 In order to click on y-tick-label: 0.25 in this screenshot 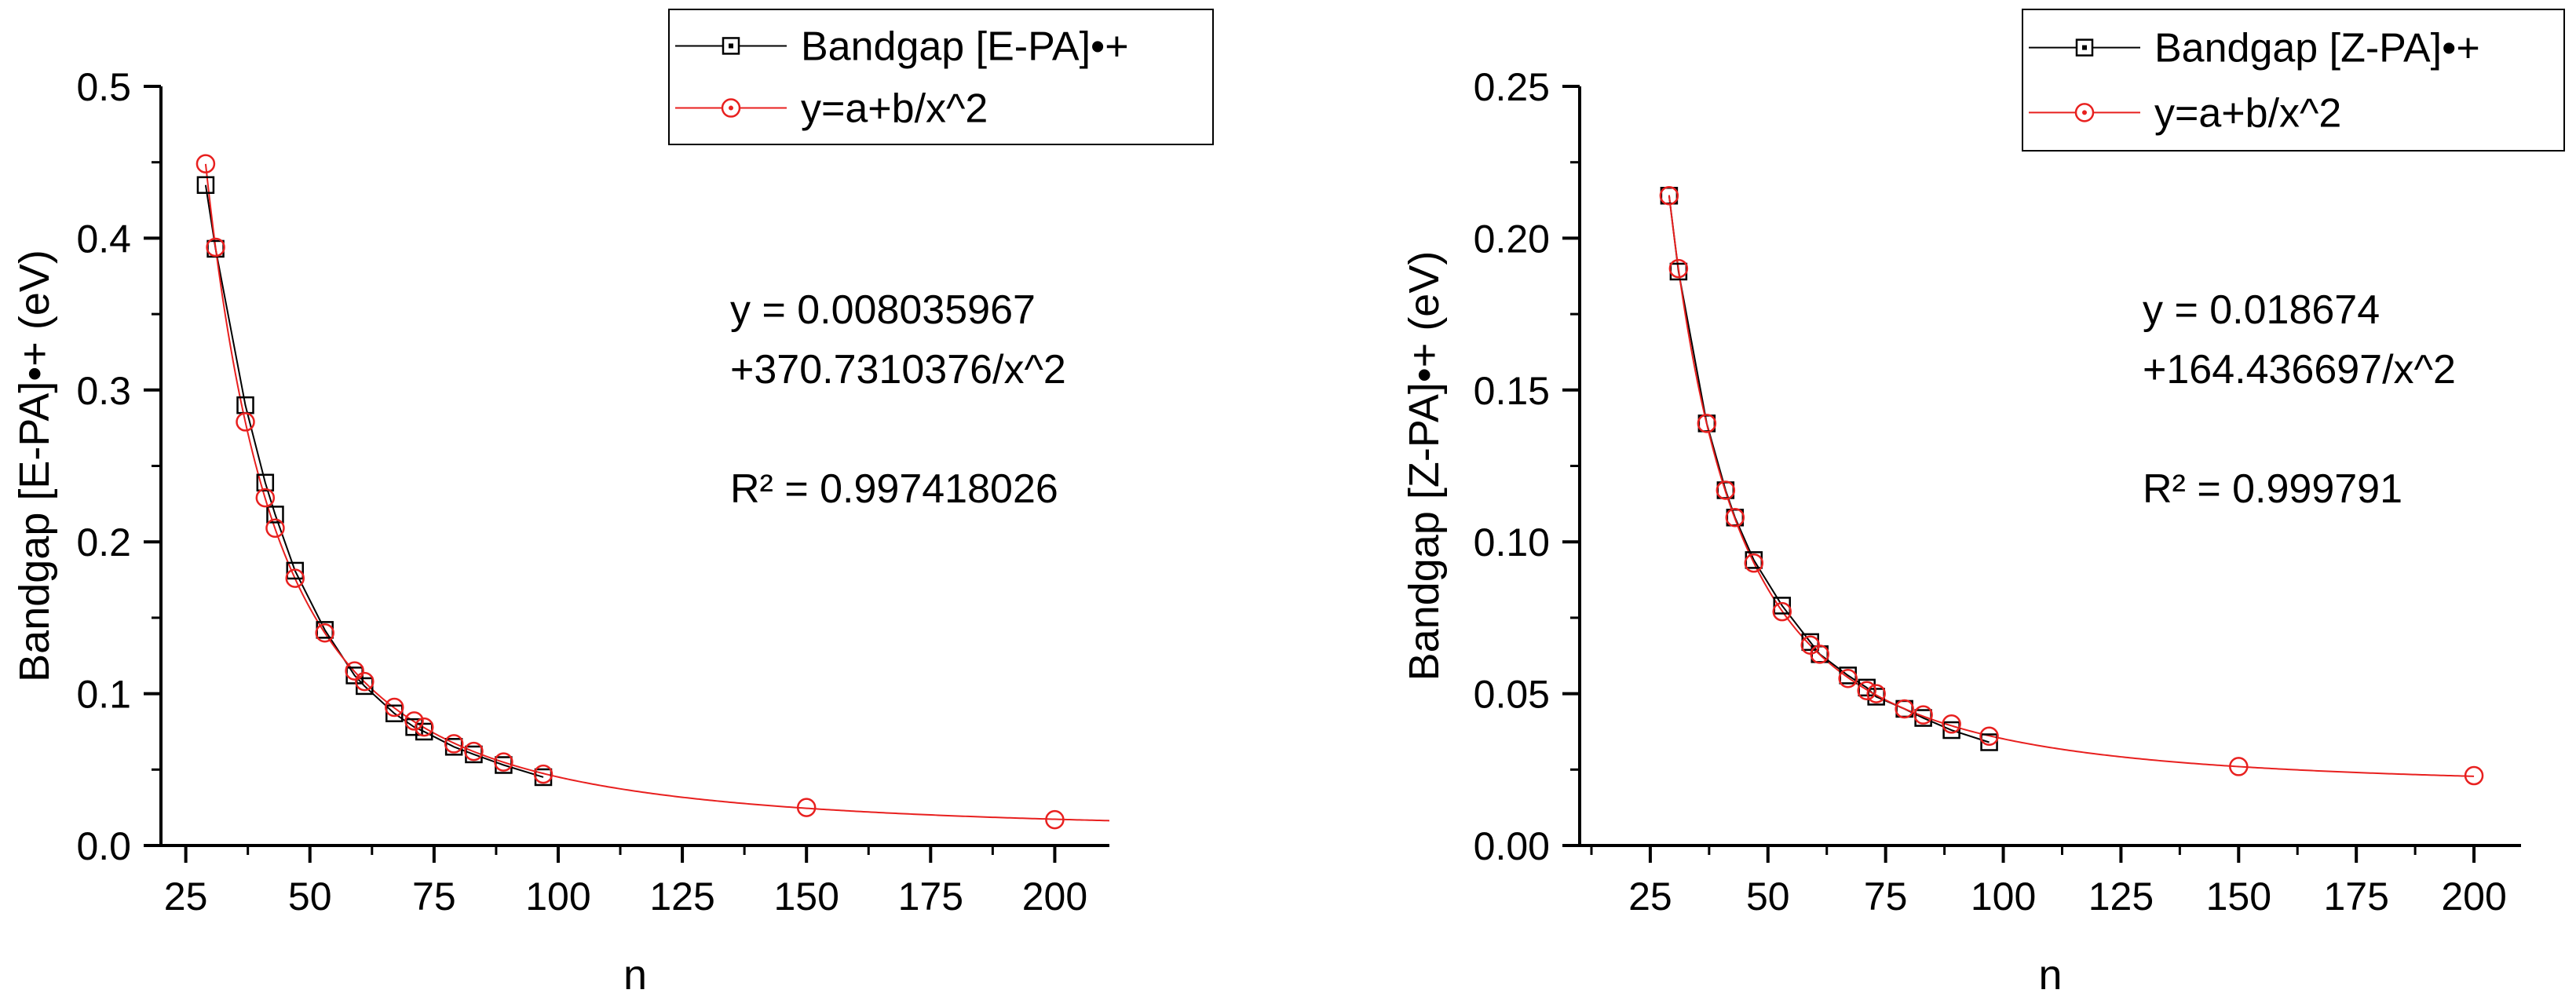, I will do `click(1512, 87)`.